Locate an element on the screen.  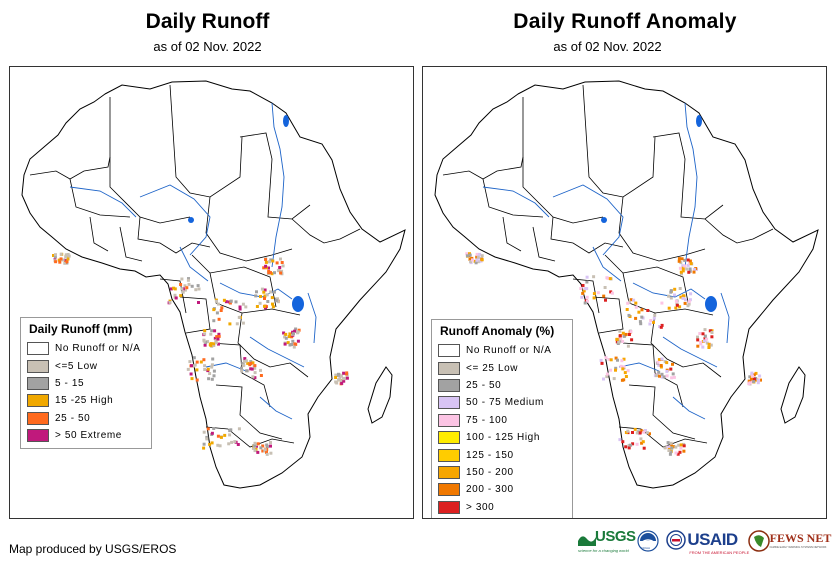
left-legend-title: Daily Runoff (mm) is located at coordinates (81, 329).